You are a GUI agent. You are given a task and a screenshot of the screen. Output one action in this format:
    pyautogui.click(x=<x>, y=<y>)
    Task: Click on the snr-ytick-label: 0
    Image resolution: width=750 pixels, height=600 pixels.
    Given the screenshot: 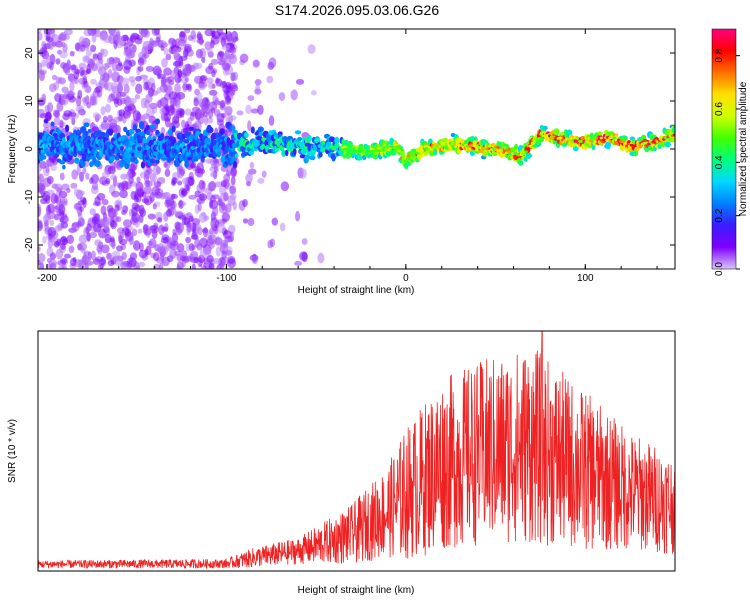 What is the action you would take?
    pyautogui.click(x=1, y=1)
    